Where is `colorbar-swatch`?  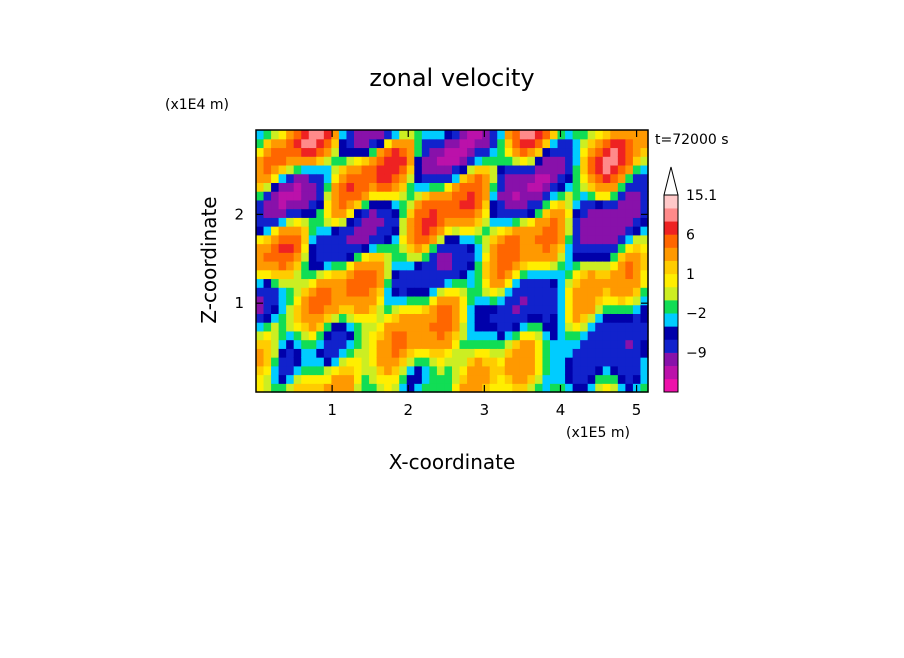 colorbar-swatch is located at coordinates (671, 372).